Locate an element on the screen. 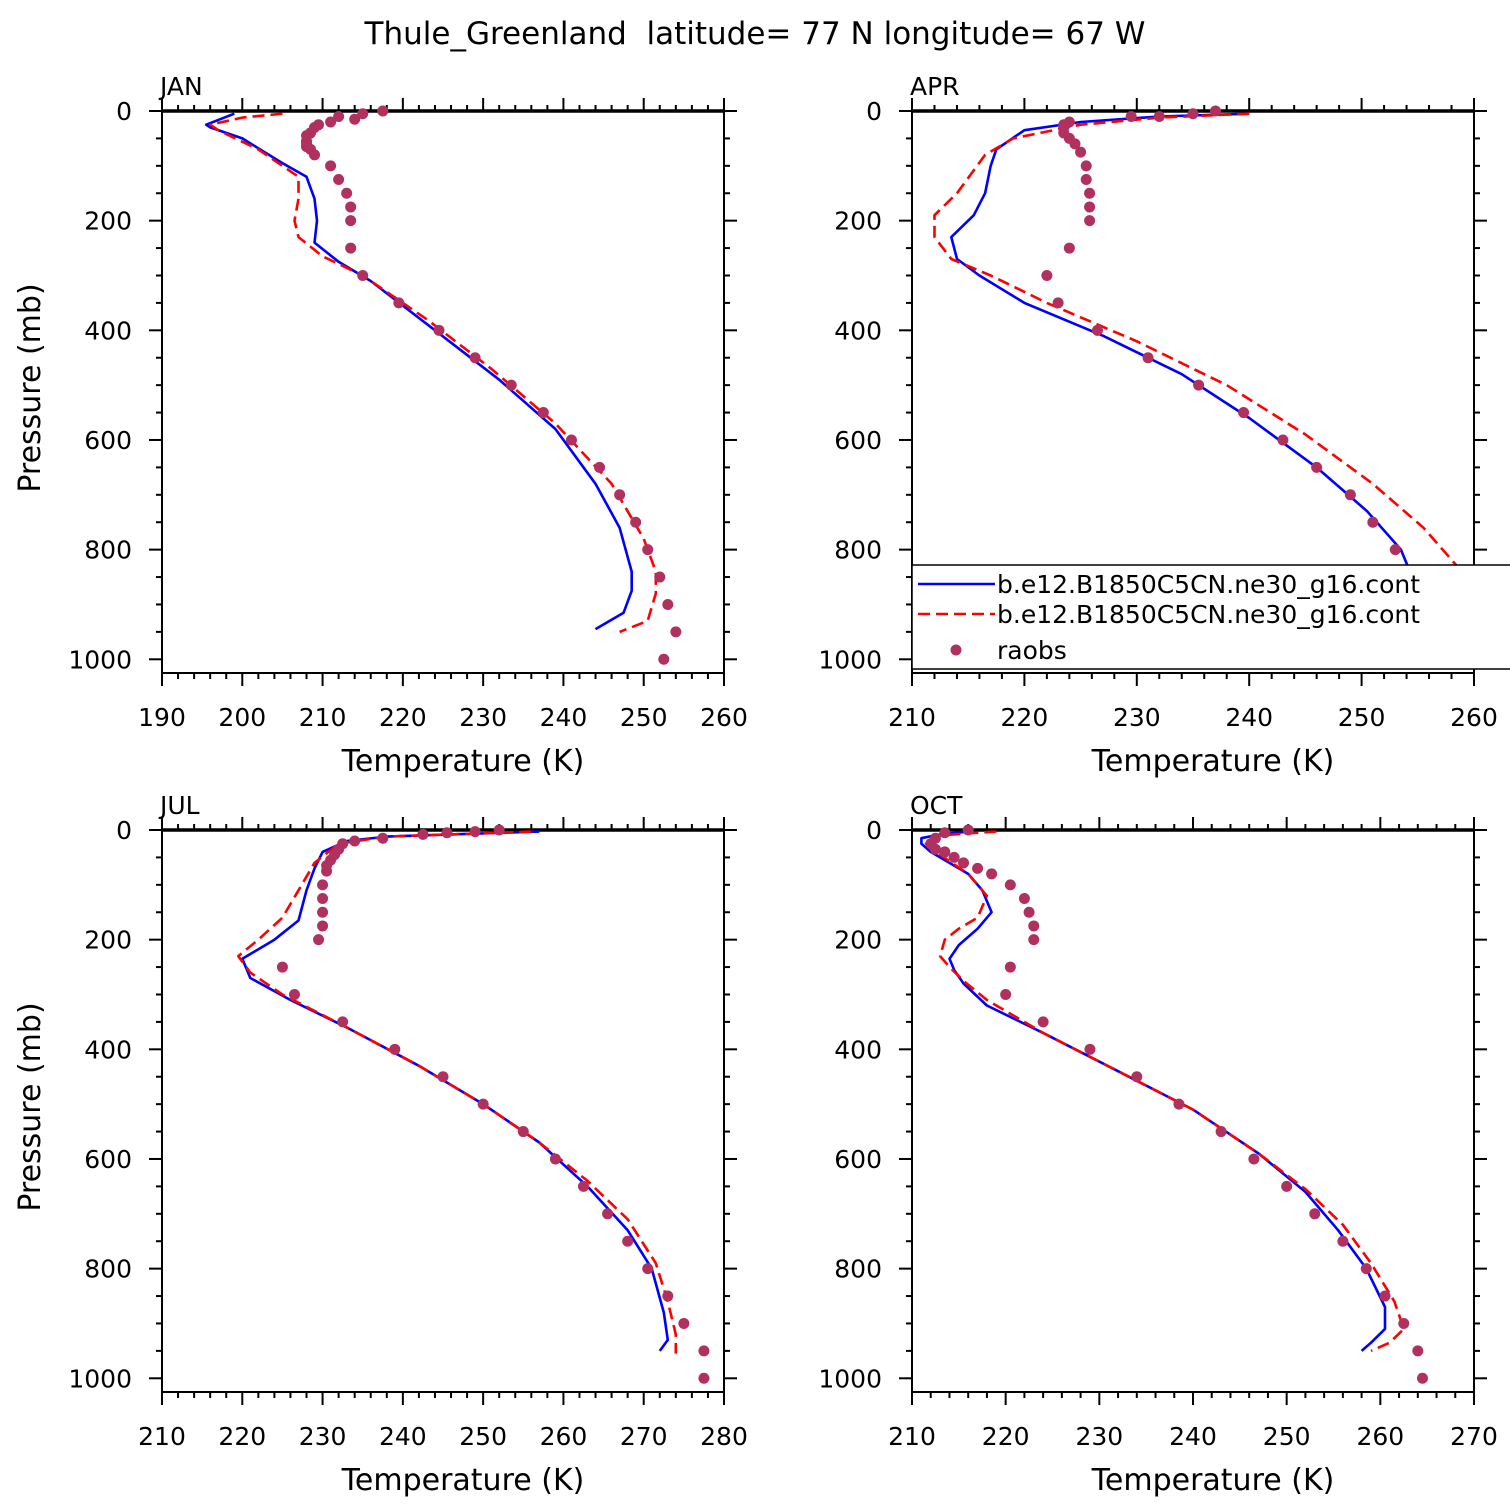  y-tick-label: 600 is located at coordinates (858, 1159).